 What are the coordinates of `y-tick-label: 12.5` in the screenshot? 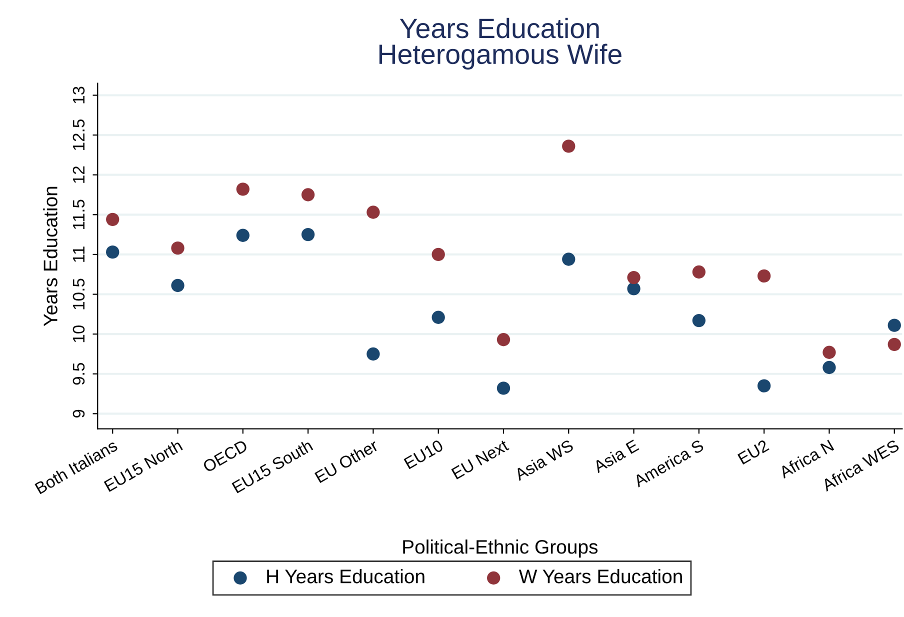 It's located at (78, 135).